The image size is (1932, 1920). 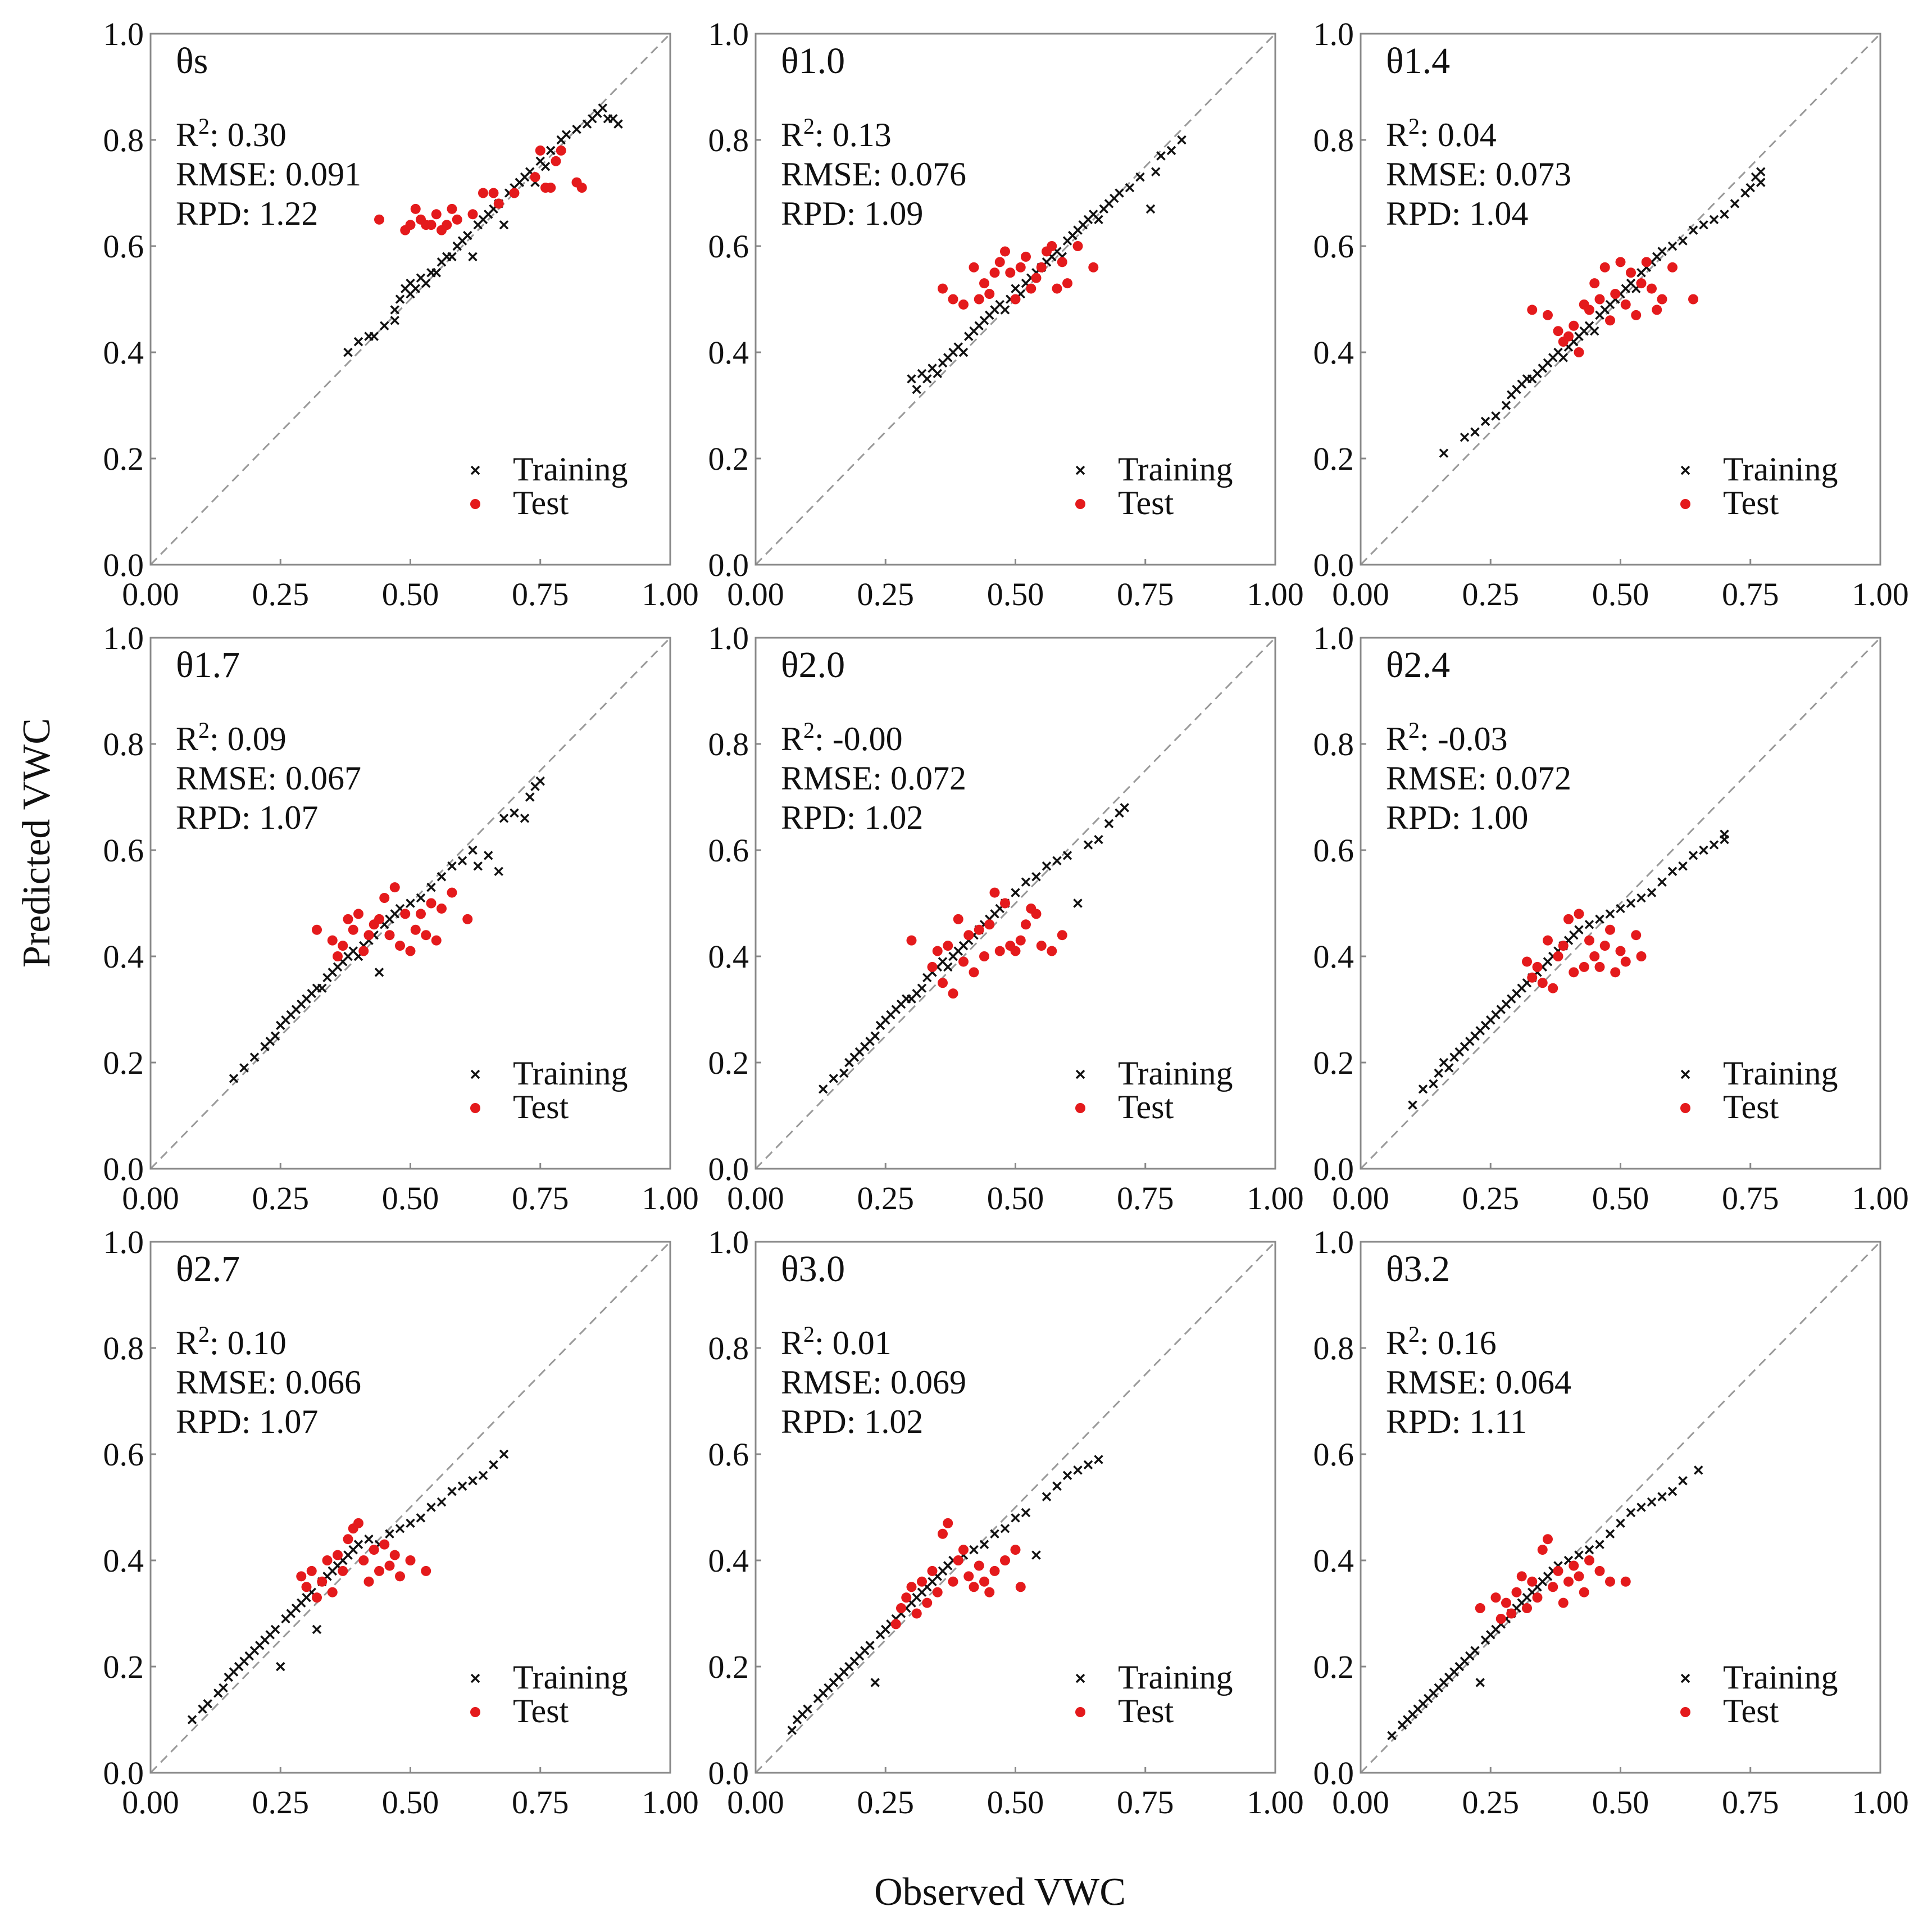 I want to click on rpd-stat: RPD: 1.22, so click(x=247, y=214).